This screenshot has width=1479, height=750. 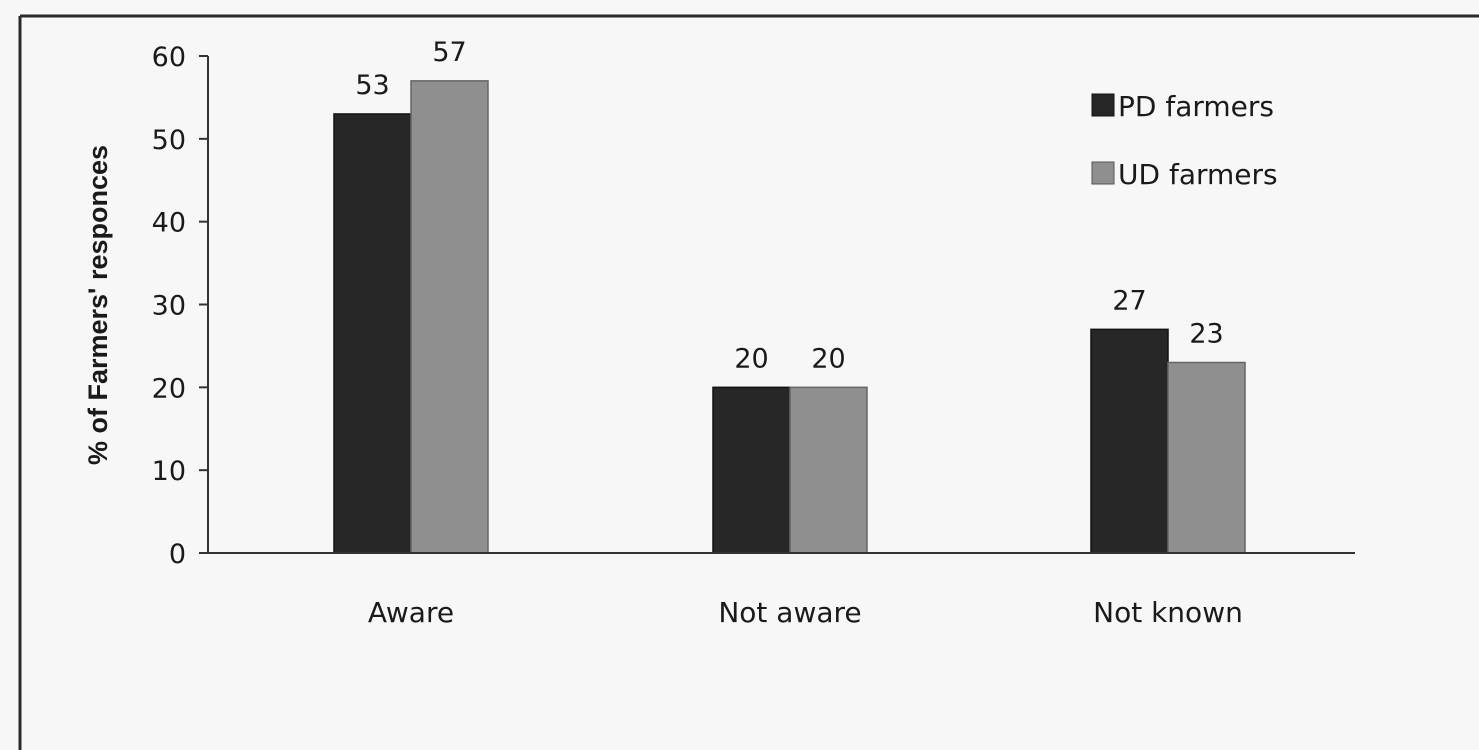 What do you see at coordinates (1184, 140) in the screenshot?
I see `legend: PD farmers UD farmers` at bounding box center [1184, 140].